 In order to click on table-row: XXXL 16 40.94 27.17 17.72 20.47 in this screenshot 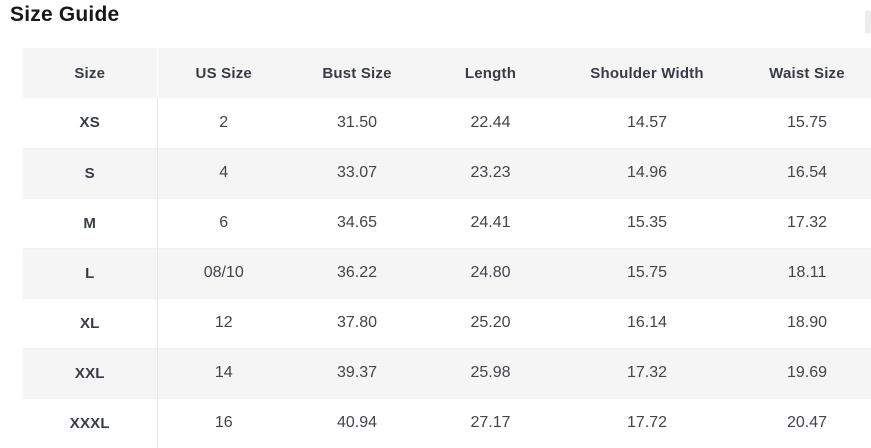, I will do `click(447, 423)`.